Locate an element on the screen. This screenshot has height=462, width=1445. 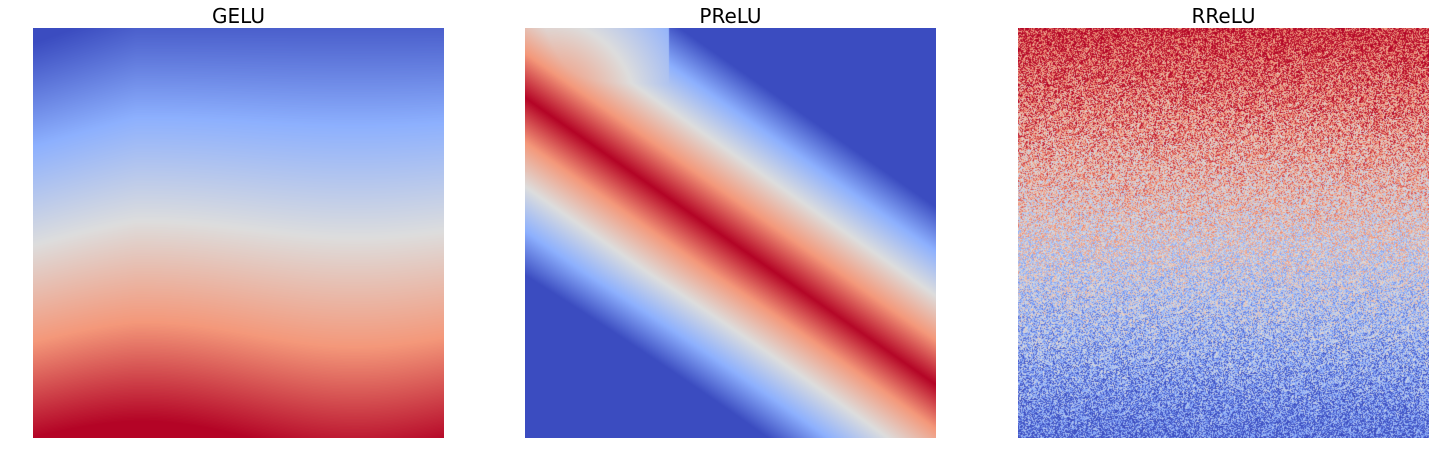
prelu-title: PReLU is located at coordinates (730, 16).